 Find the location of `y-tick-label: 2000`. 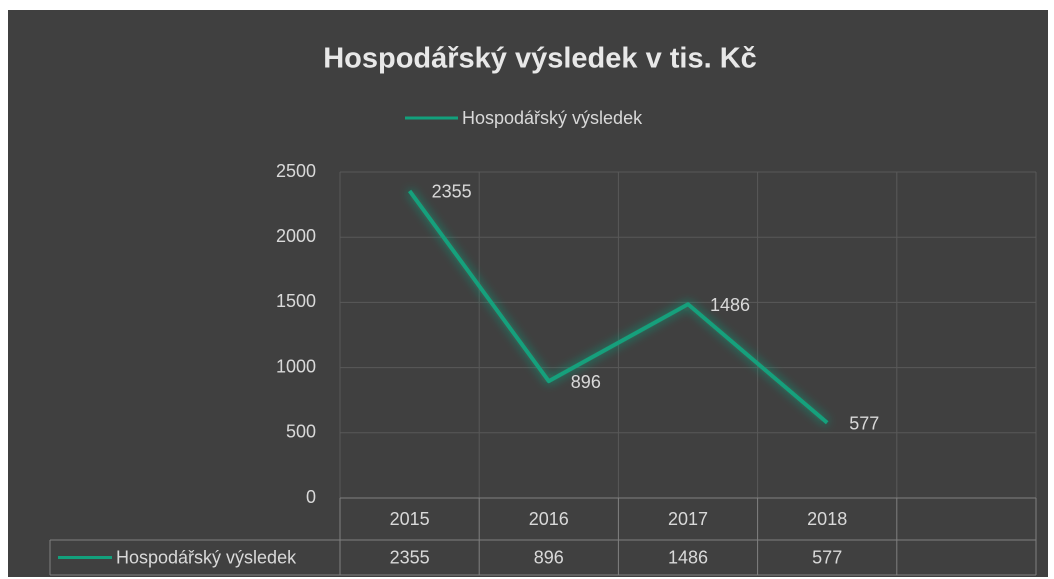

y-tick-label: 2000 is located at coordinates (296, 236).